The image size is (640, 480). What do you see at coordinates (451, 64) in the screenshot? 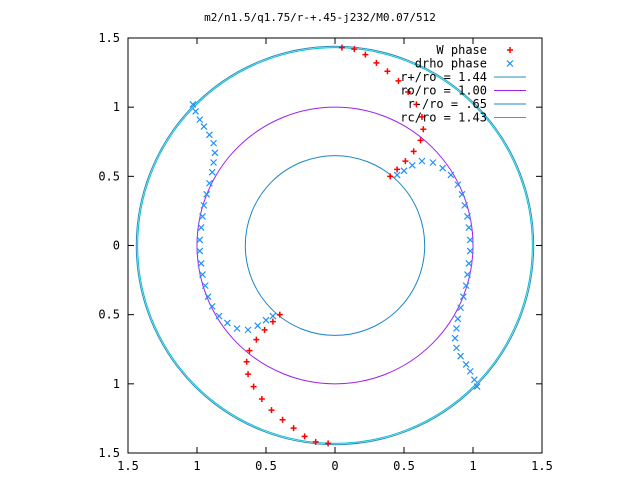
I see `legend-label: drho phase` at bounding box center [451, 64].